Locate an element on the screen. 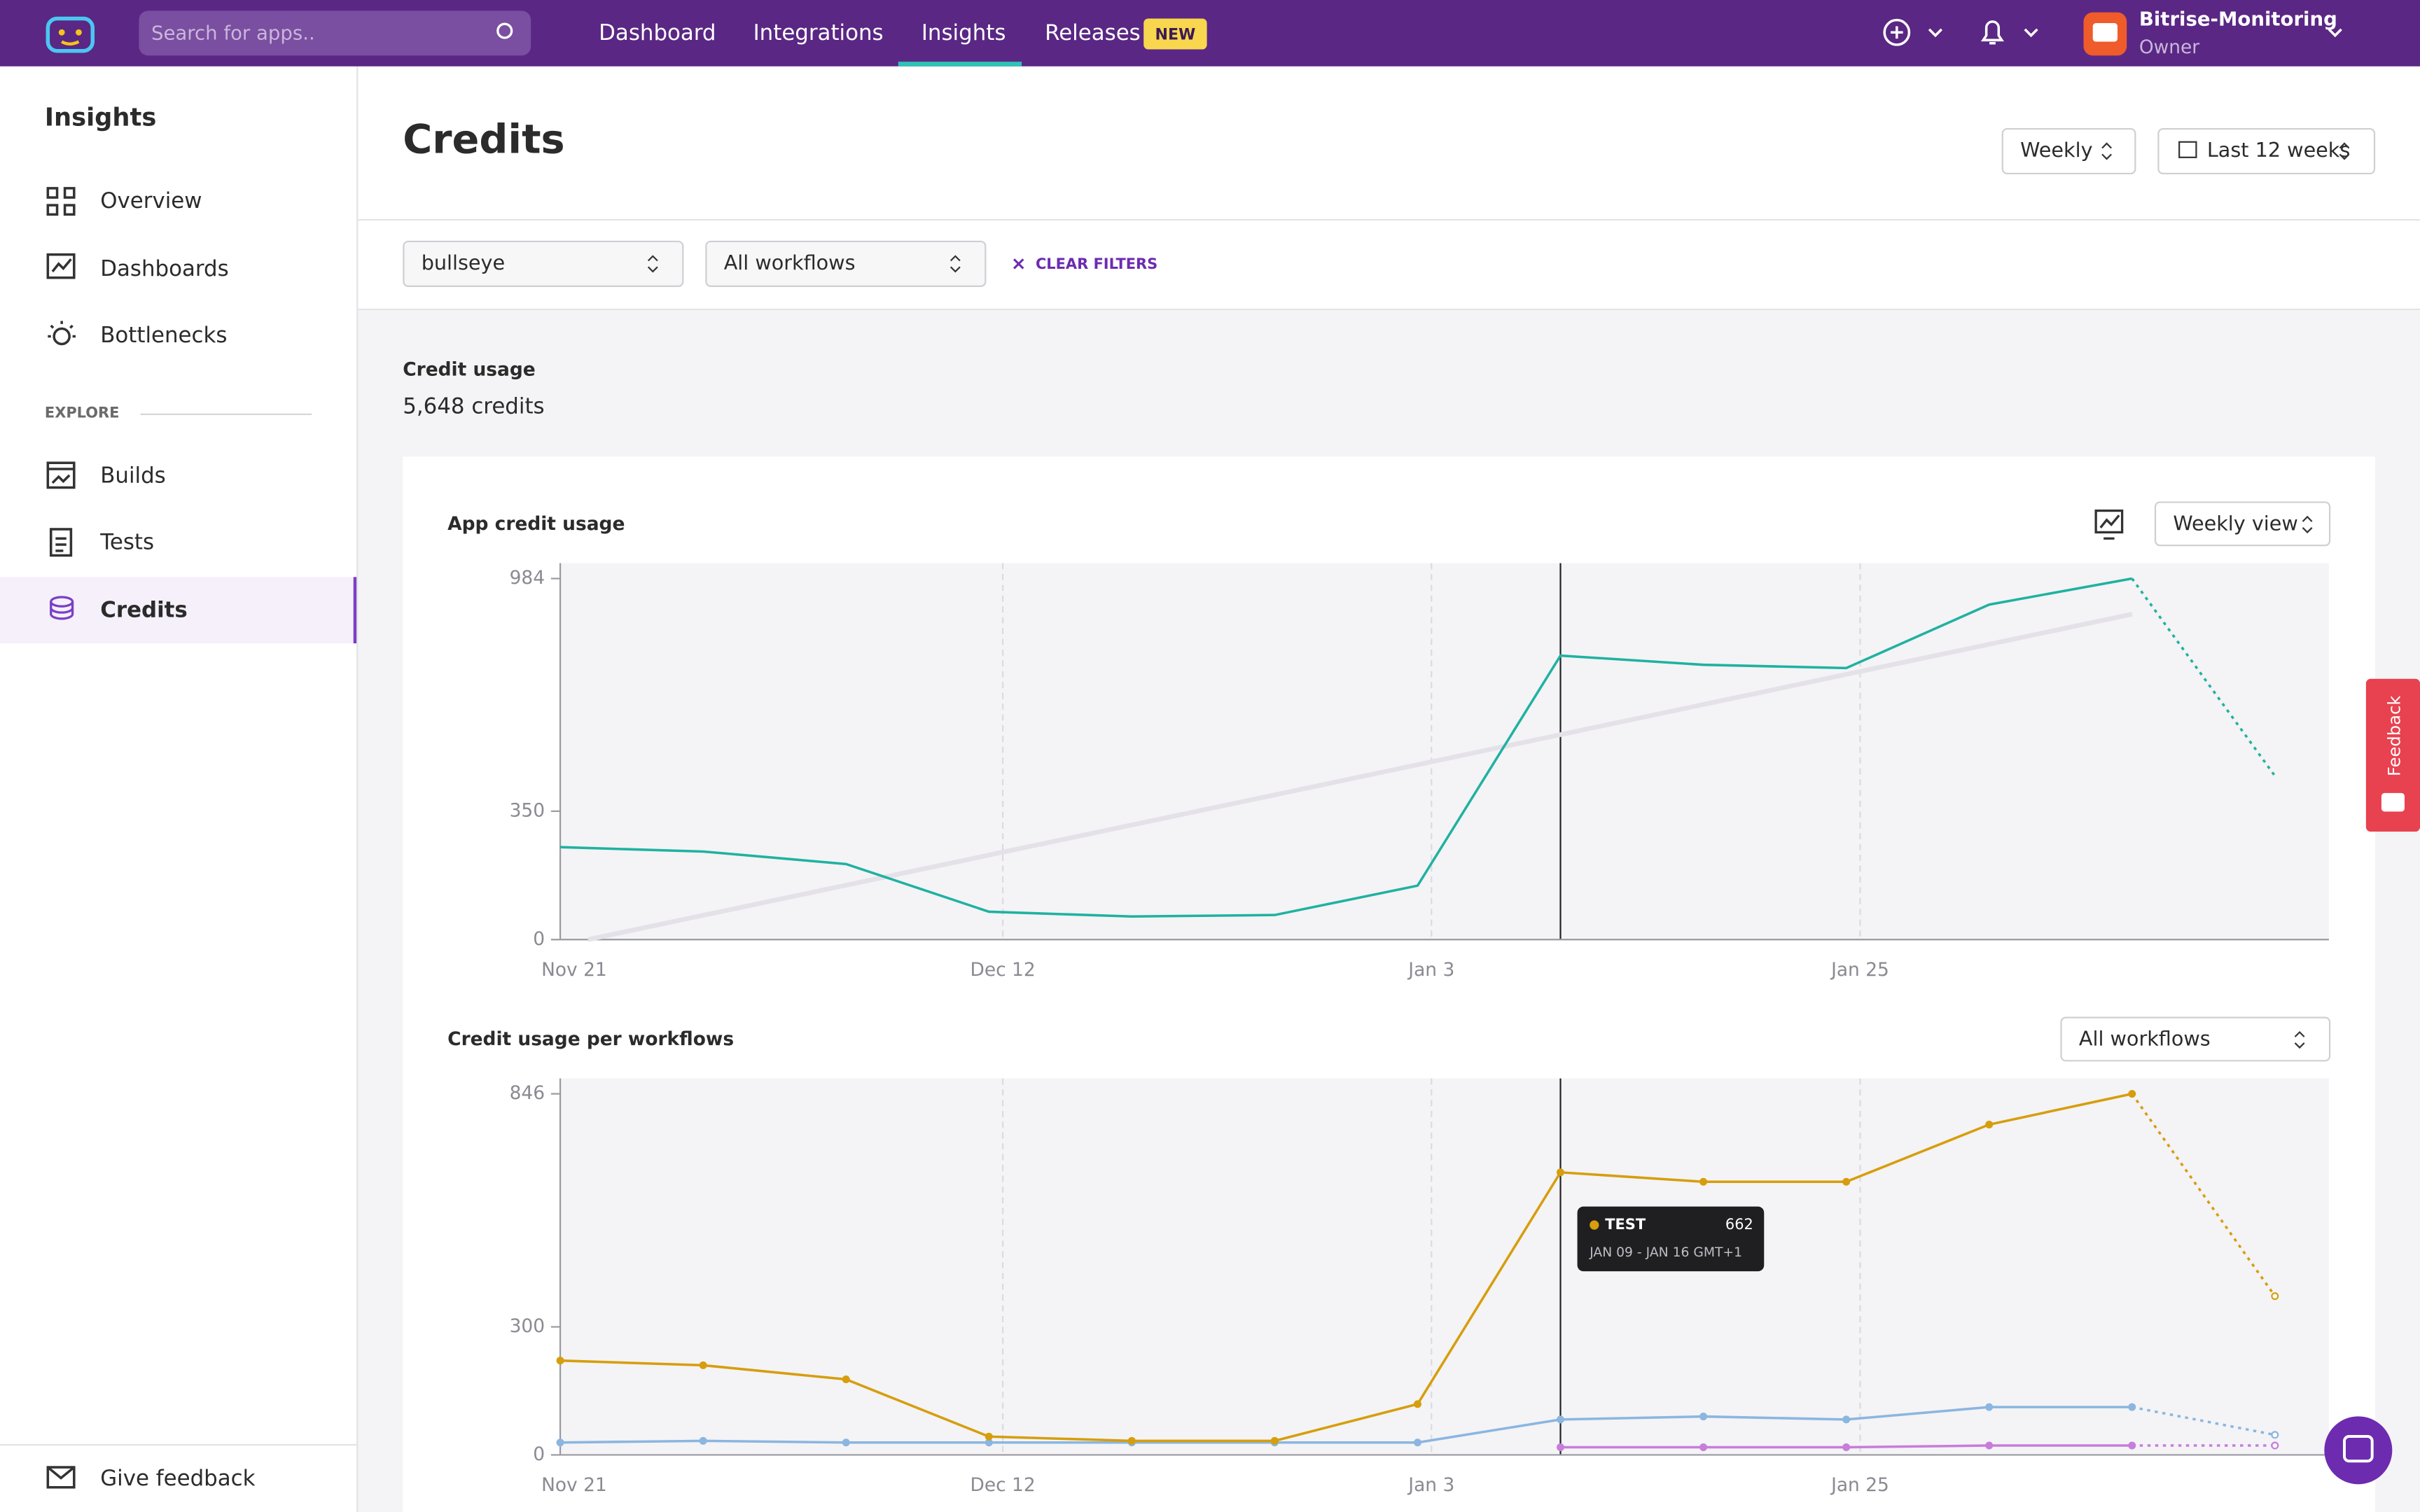 This screenshot has height=1512, width=2420. sidebar-item: Bottlenecks is located at coordinates (163, 335).